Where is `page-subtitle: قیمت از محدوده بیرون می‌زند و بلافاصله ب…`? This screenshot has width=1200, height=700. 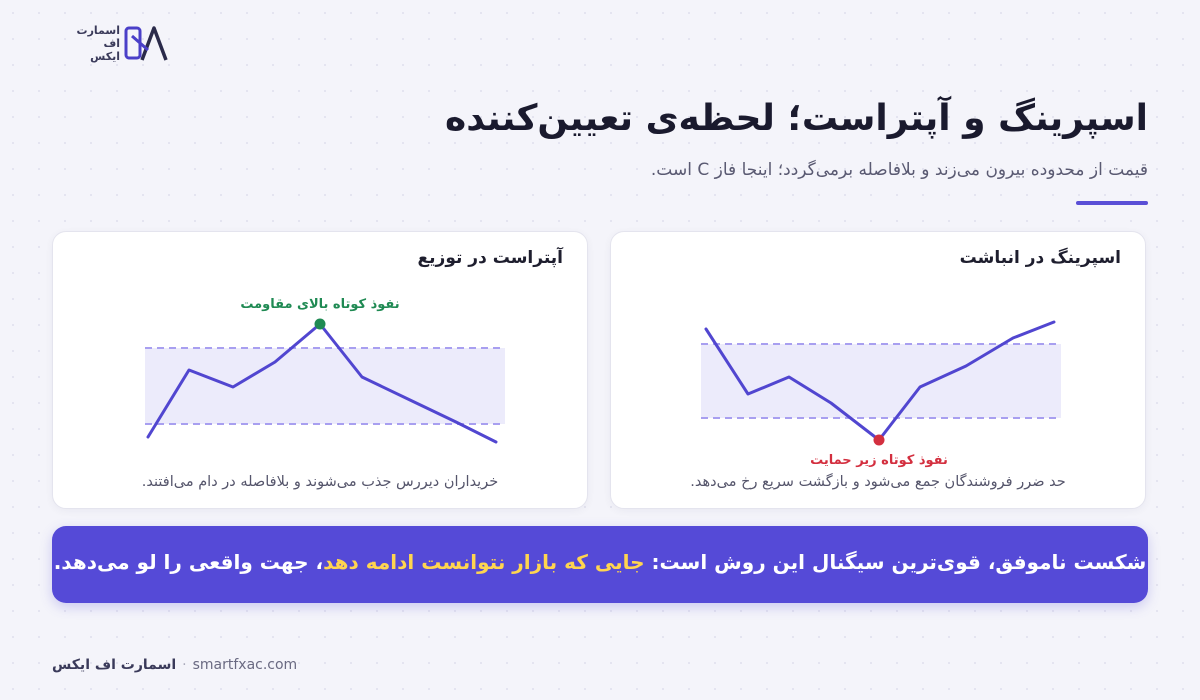
page-subtitle: قیمت از محدوده بیرون می‌زند و بلافاصله ب… is located at coordinates (899, 170).